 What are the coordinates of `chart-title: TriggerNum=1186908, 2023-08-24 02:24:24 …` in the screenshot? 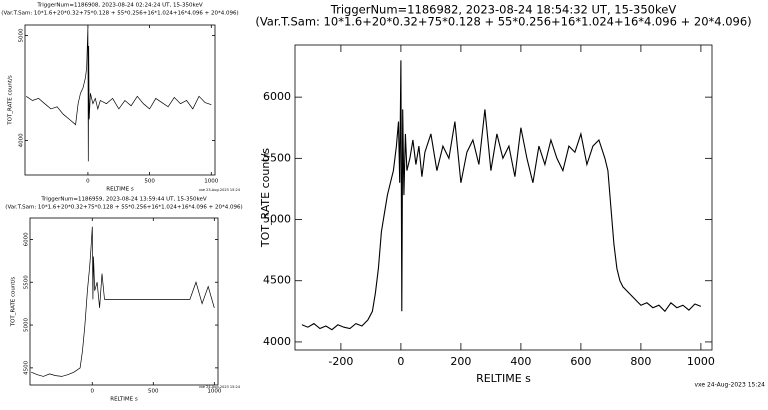 It's located at (119, 6).